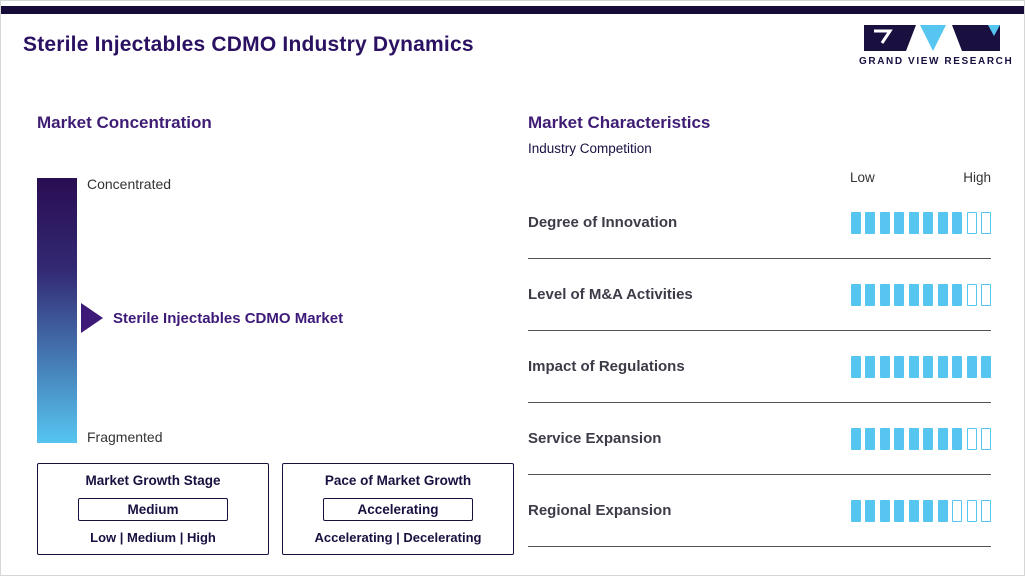  I want to click on top-accent-bar, so click(512, 10).